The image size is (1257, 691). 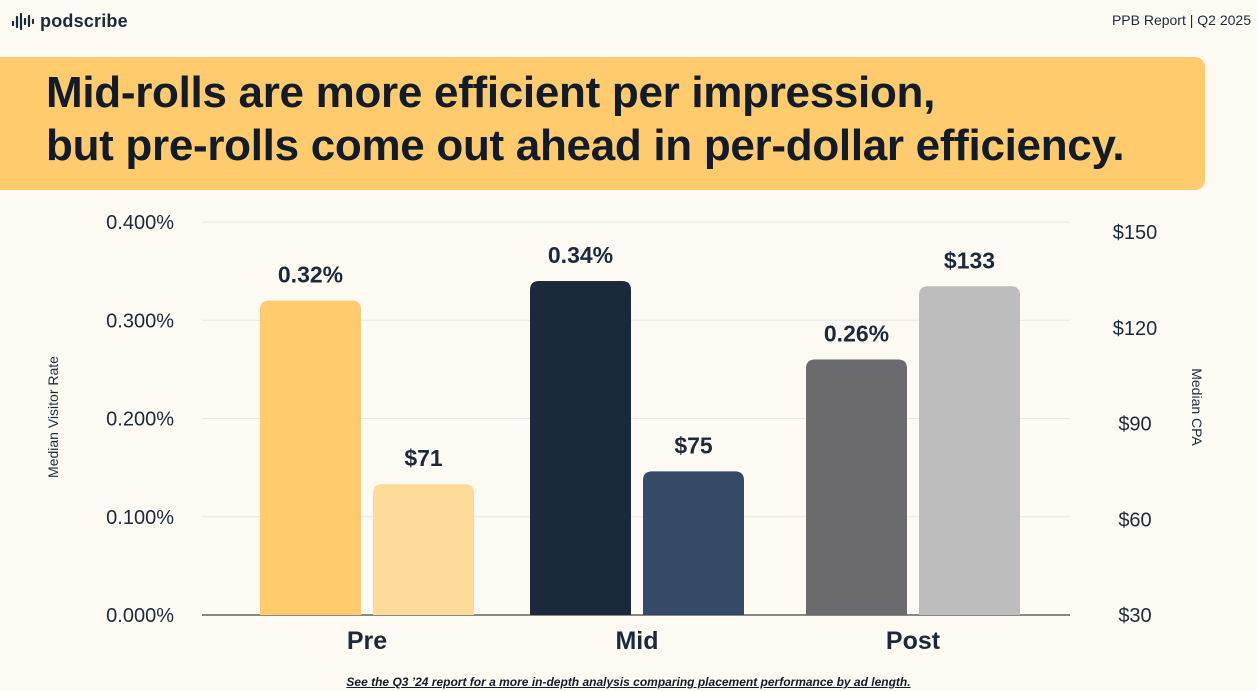 What do you see at coordinates (693, 445) in the screenshot?
I see `data-label: $75` at bounding box center [693, 445].